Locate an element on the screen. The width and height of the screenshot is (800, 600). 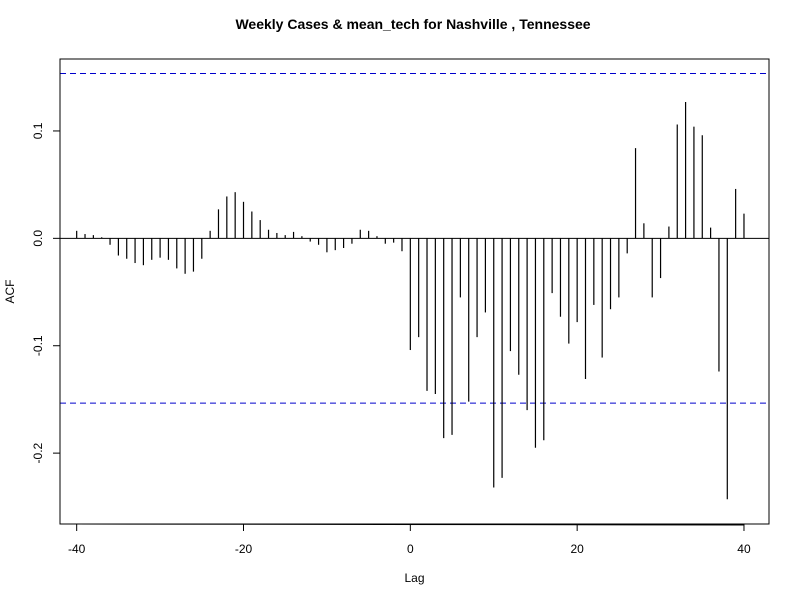
y-tick-label: -0.2 is located at coordinates (38, 452).